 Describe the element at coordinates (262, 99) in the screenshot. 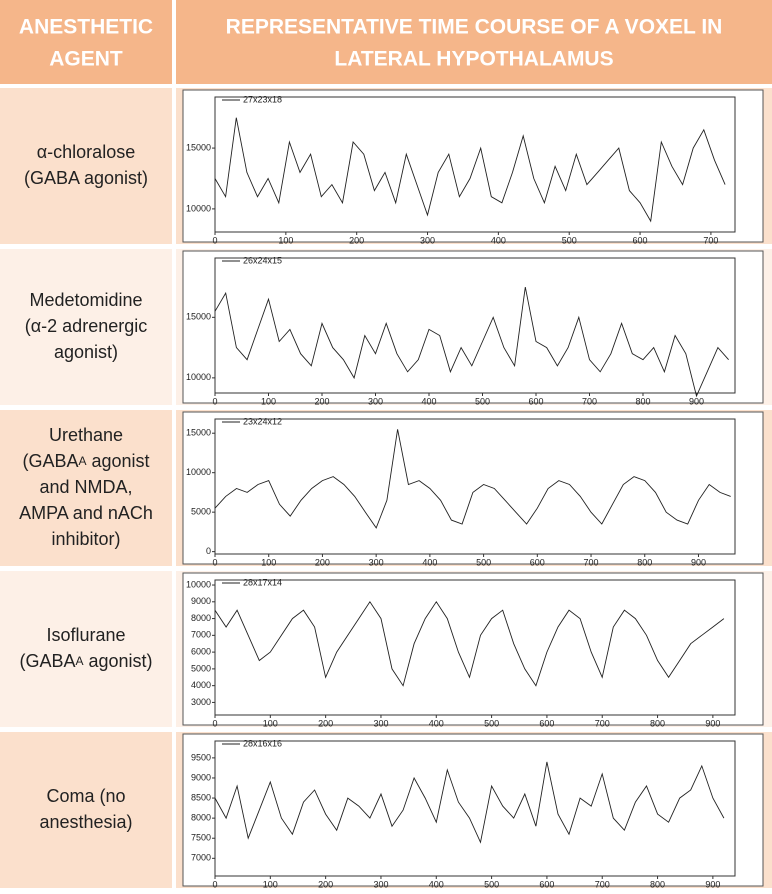

I see `legend-label: 27x23x18` at that location.